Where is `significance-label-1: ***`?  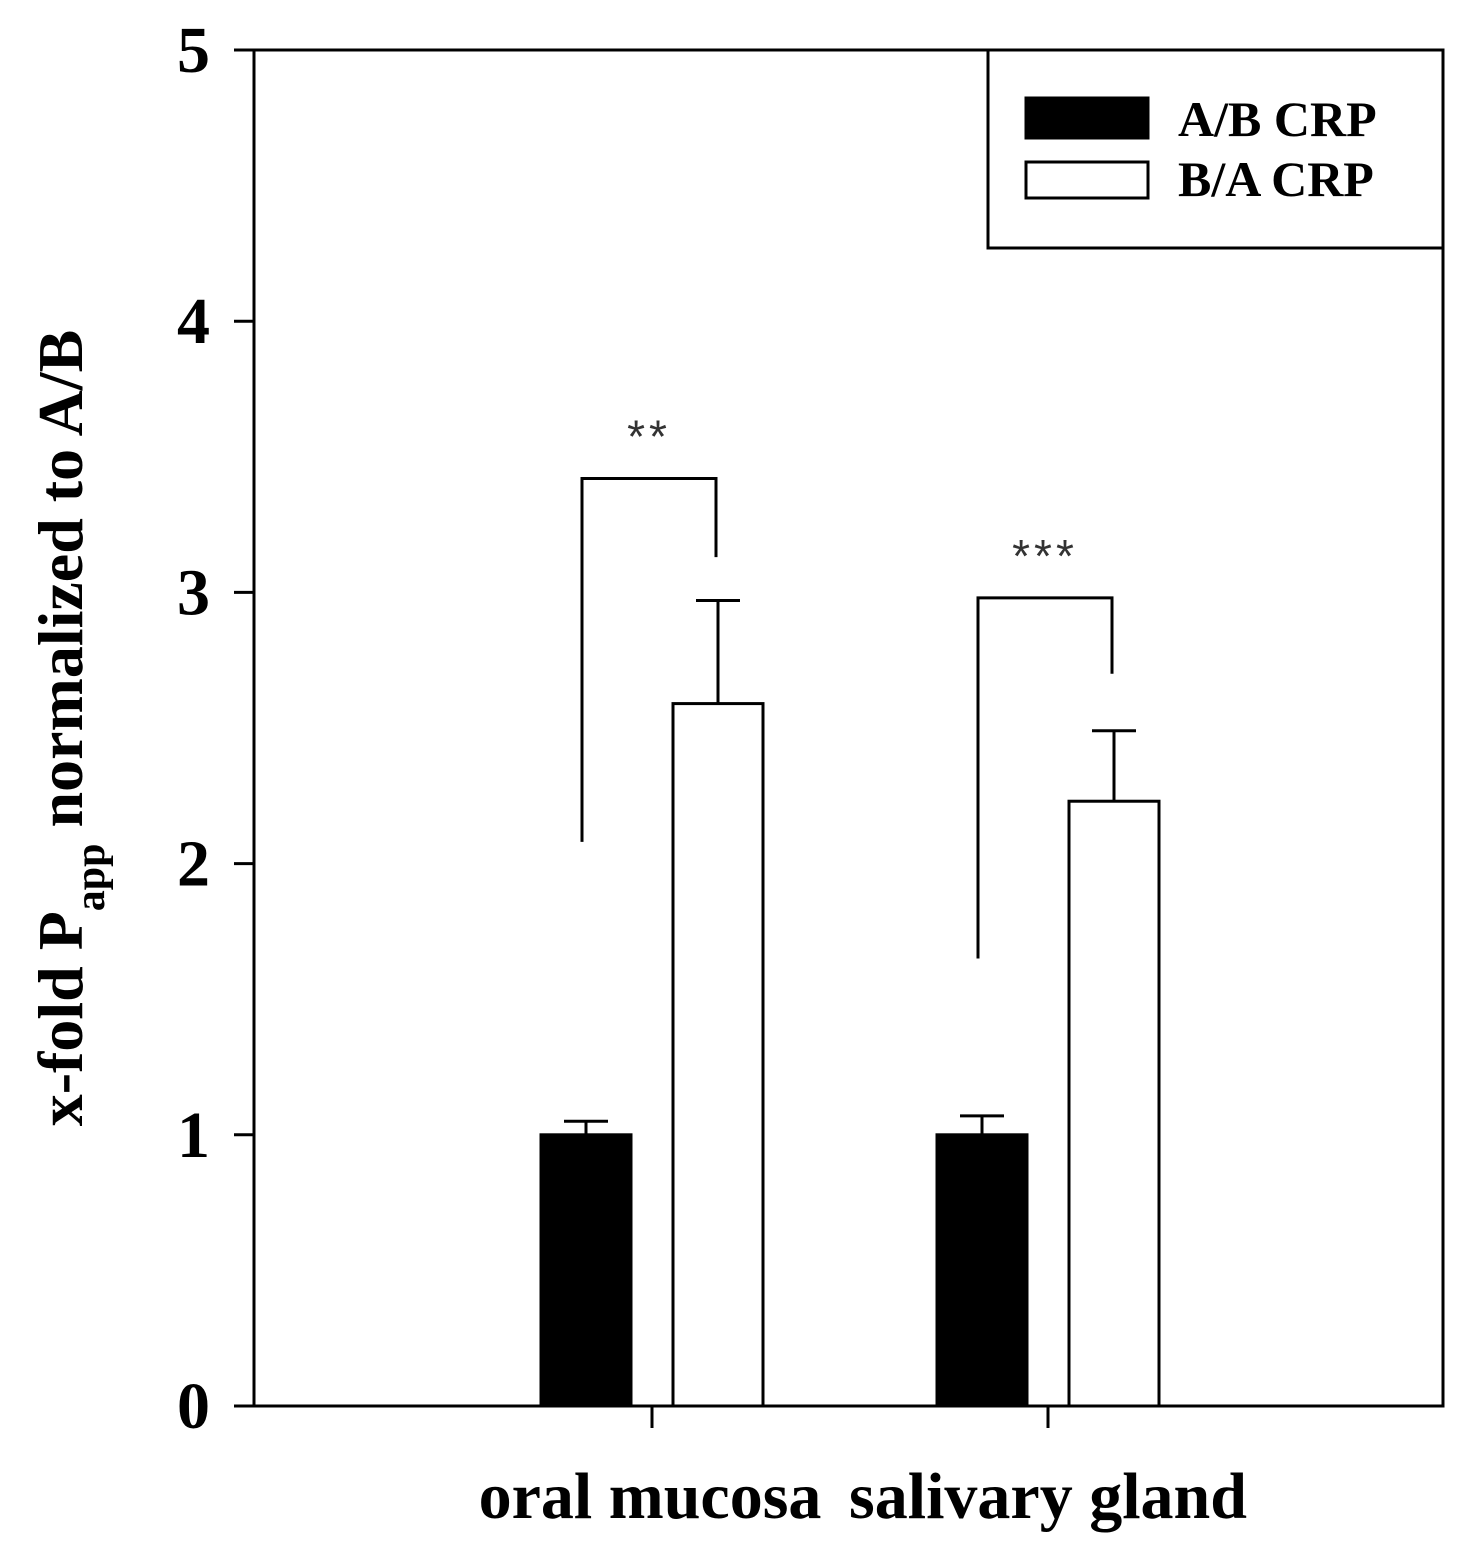
significance-label-1: *** is located at coordinates (1045, 556).